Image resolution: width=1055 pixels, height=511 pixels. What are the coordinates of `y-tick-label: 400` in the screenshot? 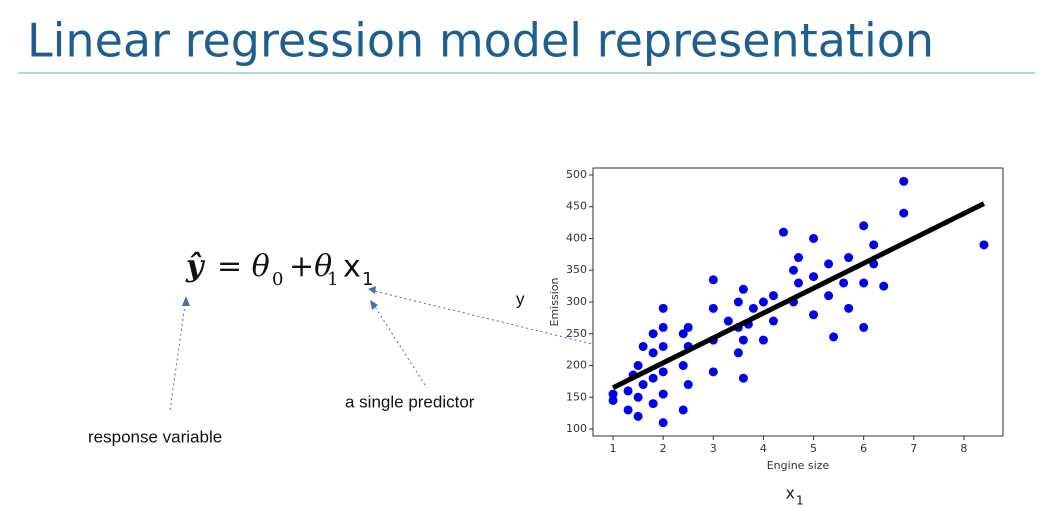 It's located at (576, 237).